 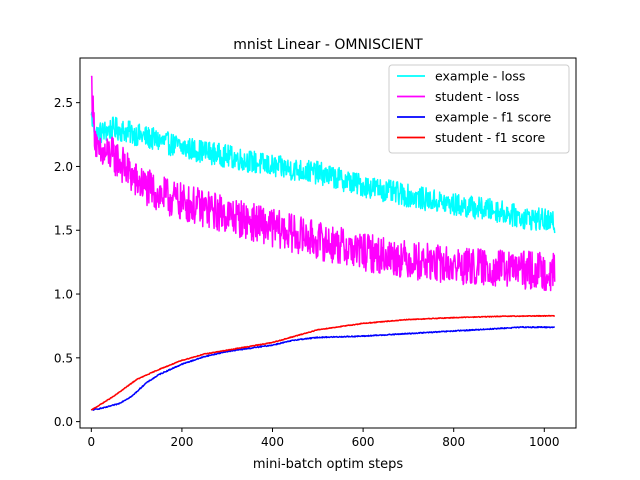 I want to click on x-tick-label: 200, so click(x=181, y=442).